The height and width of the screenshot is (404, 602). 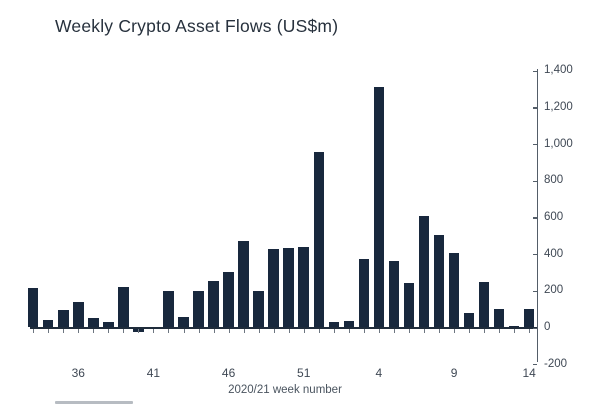 I want to click on x-axis-line, so click(x=283, y=327).